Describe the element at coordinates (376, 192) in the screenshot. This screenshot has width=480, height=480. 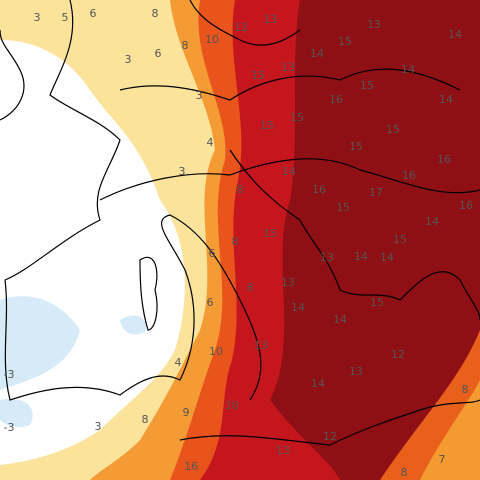
I see `anomaly-label: 17` at that location.